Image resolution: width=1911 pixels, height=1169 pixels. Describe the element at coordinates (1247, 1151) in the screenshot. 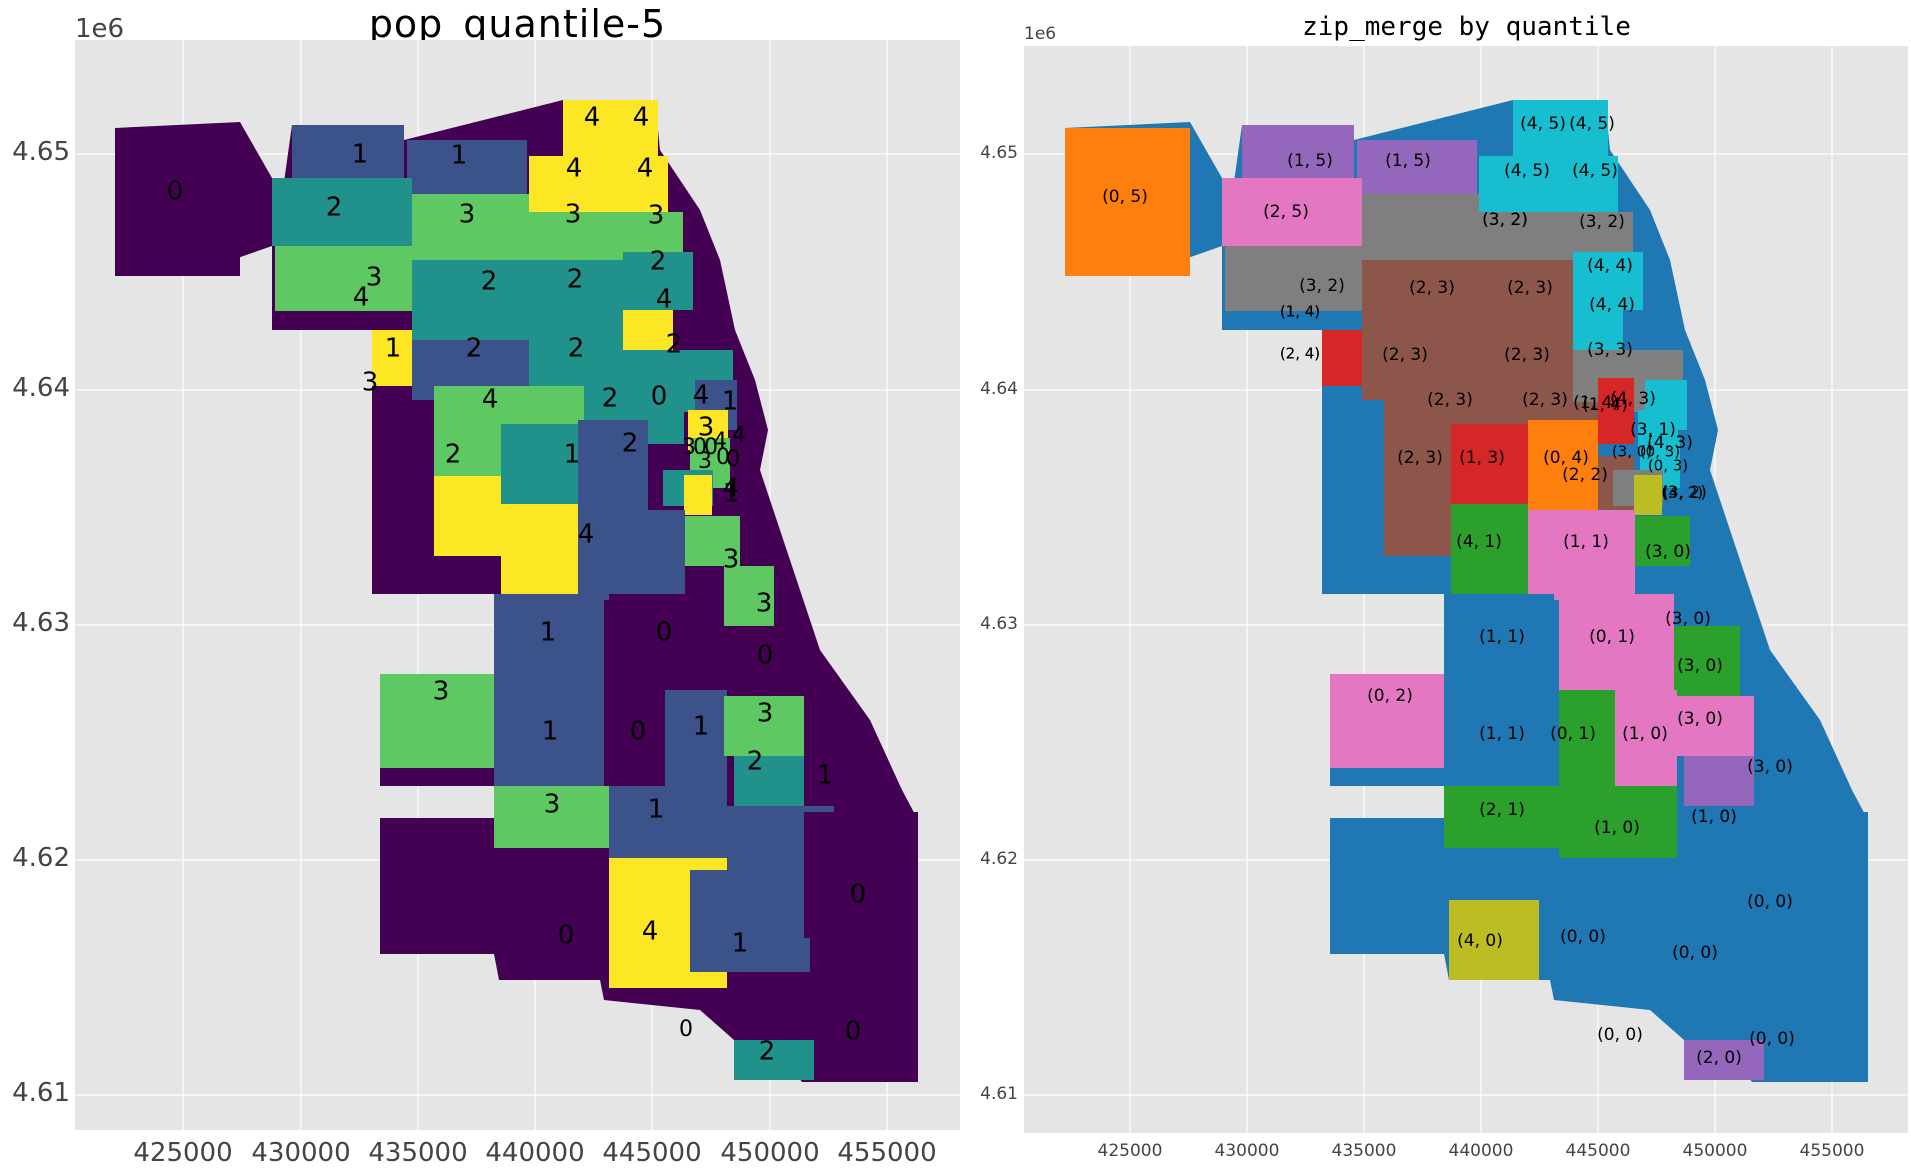

I see `right-x-tick-label: 430000` at that location.